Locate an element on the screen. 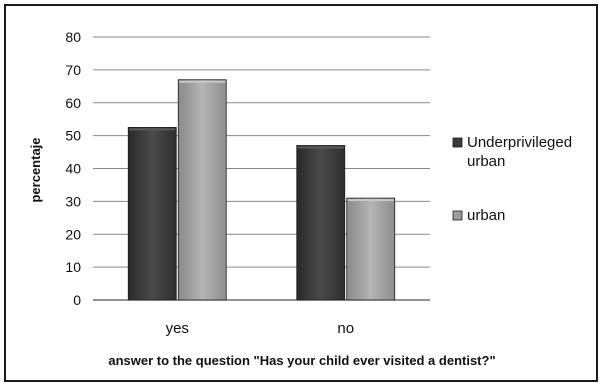 The width and height of the screenshot is (604, 388). y-tick-label: 20 is located at coordinates (73, 234).